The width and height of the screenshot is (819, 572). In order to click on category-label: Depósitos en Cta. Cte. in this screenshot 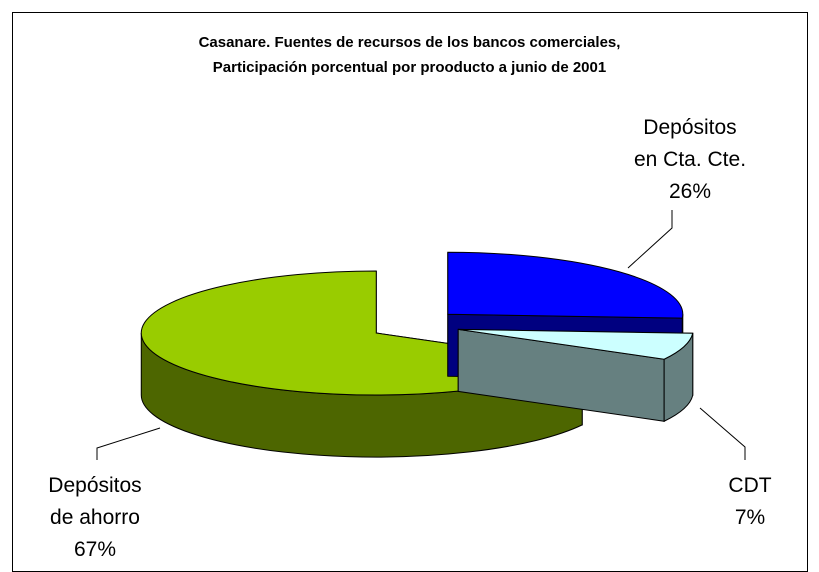, I will do `click(690, 144)`.